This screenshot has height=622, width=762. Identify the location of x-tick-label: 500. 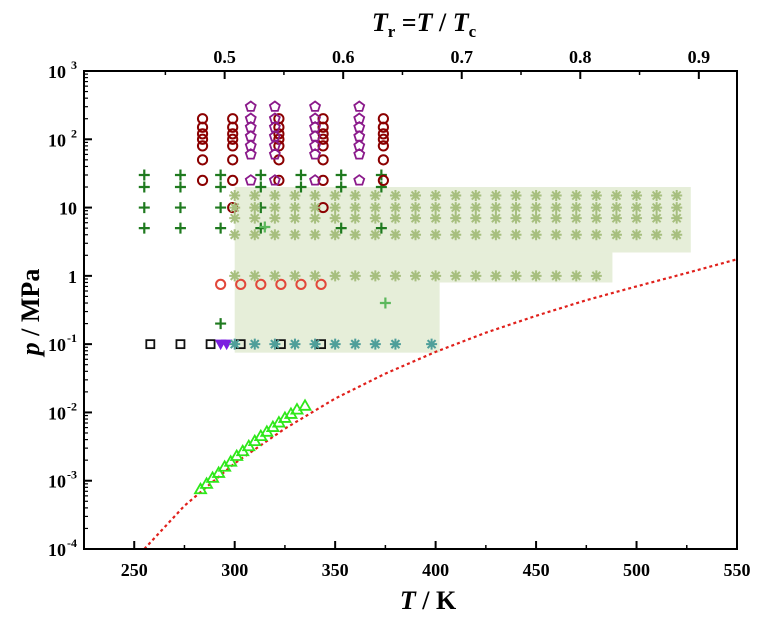
(636, 570).